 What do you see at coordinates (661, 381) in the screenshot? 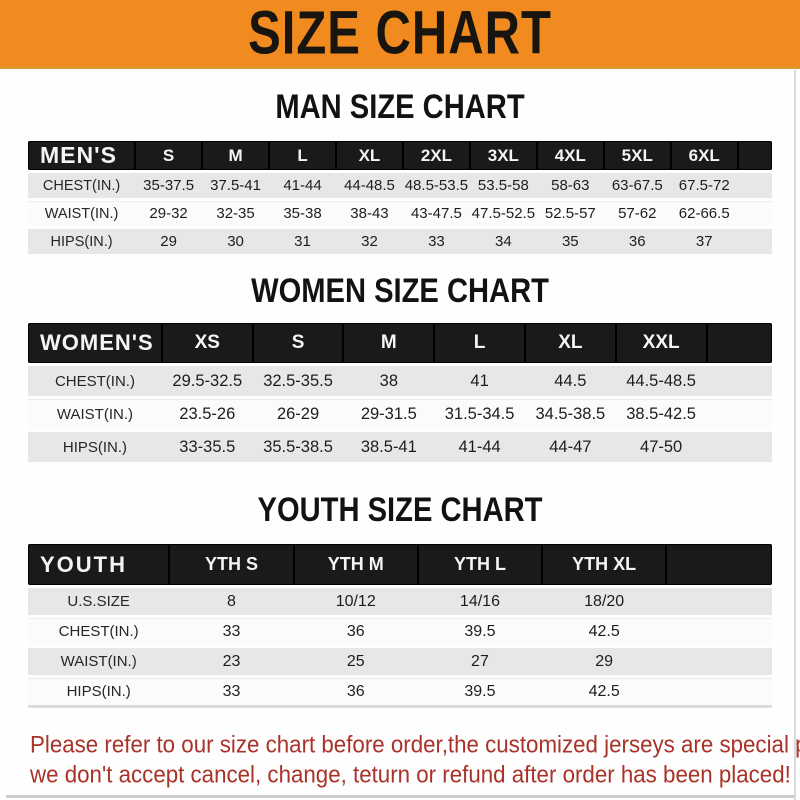
I see `value-cell: 44.5-48.5` at bounding box center [661, 381].